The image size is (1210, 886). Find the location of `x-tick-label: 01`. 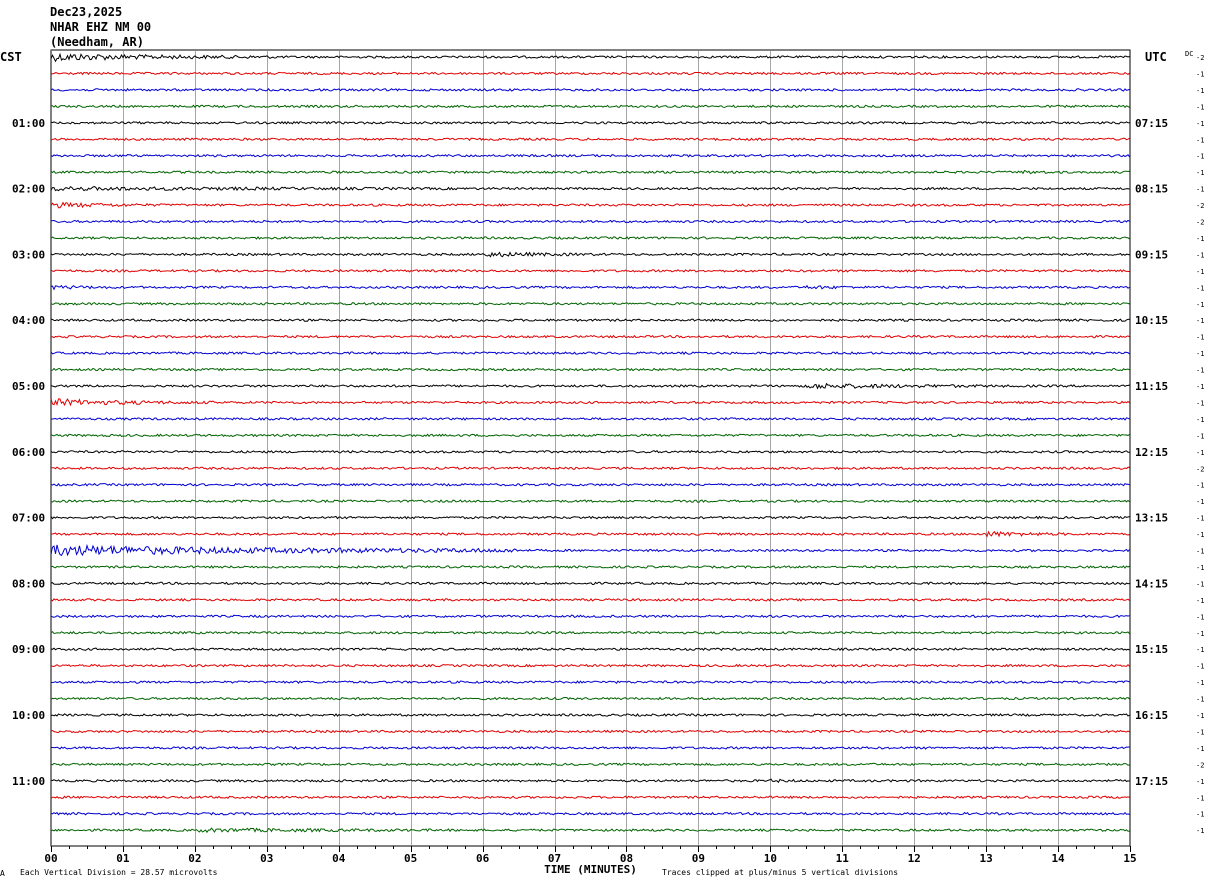

x-tick-label: 01 is located at coordinates (123, 858).